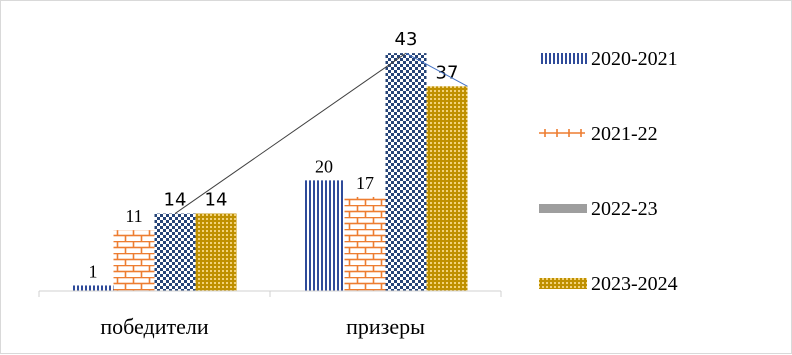  What do you see at coordinates (447, 188) in the screenshot?
I see `bar-2023-2024-призеры` at bounding box center [447, 188].